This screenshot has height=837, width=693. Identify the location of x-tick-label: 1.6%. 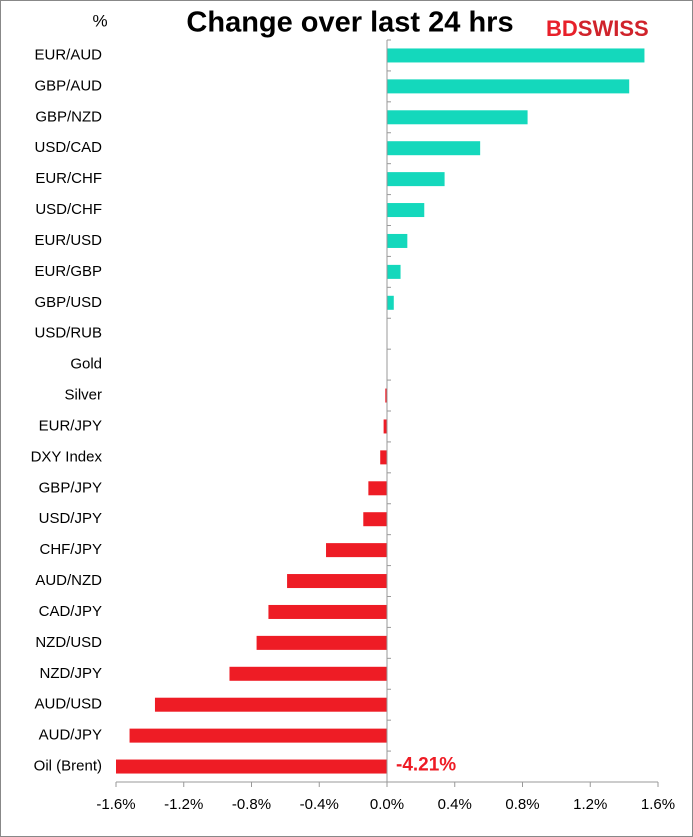
(658, 804).